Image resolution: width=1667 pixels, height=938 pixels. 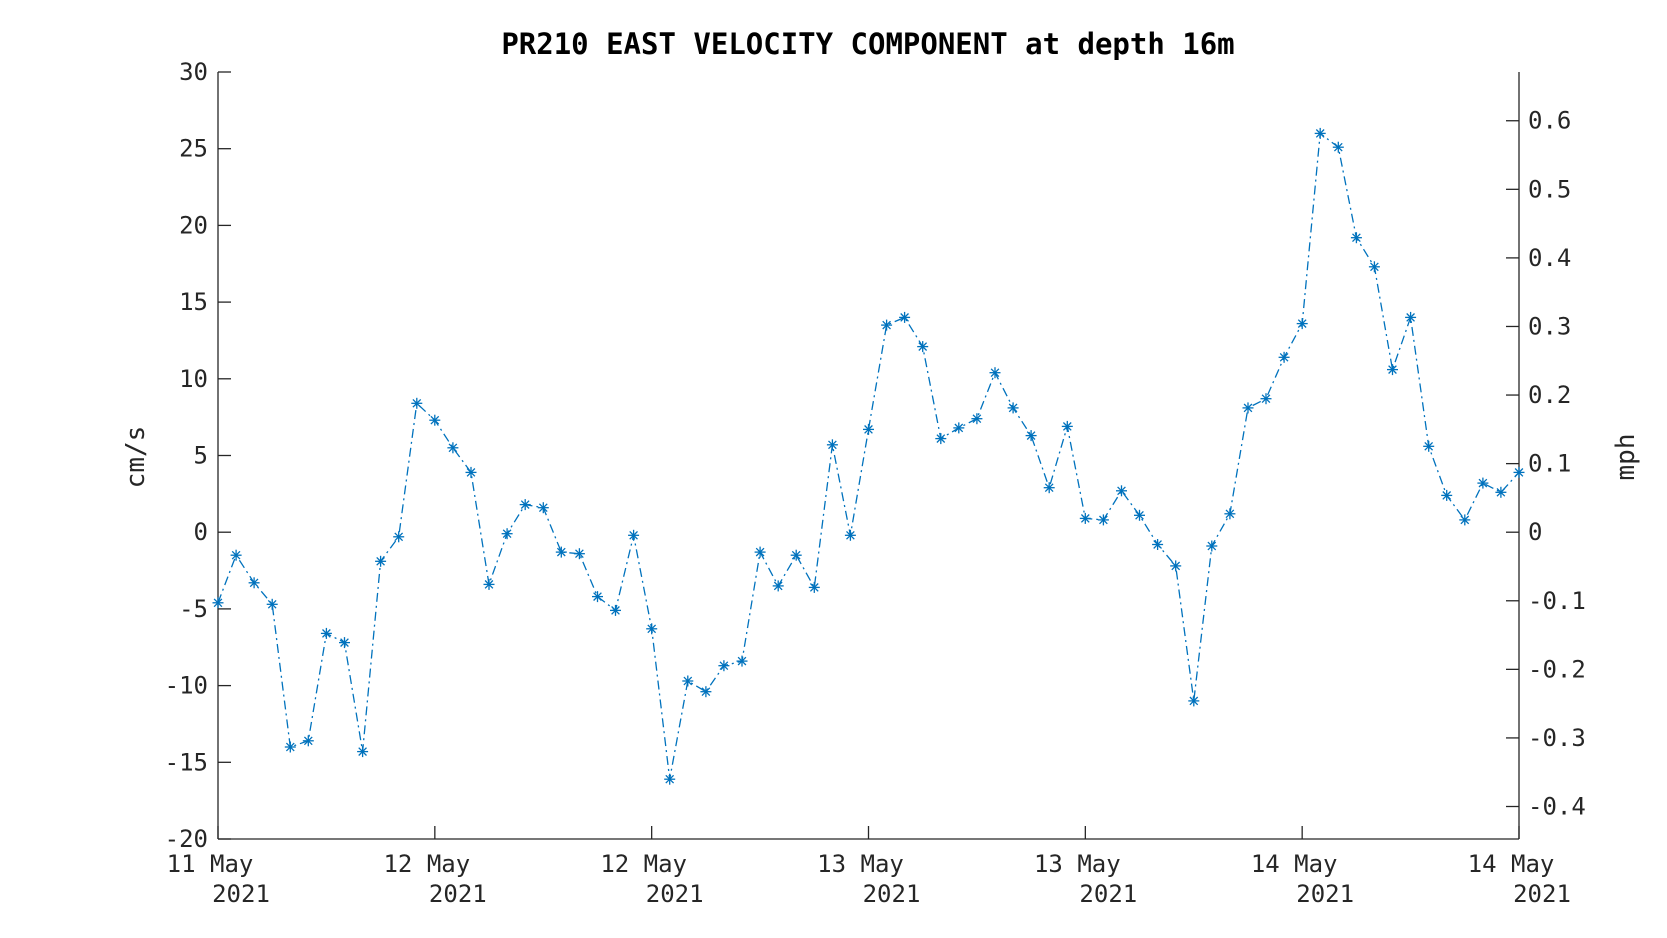 I want to click on y2-tick-label: -0.3, so click(x=1557, y=738).